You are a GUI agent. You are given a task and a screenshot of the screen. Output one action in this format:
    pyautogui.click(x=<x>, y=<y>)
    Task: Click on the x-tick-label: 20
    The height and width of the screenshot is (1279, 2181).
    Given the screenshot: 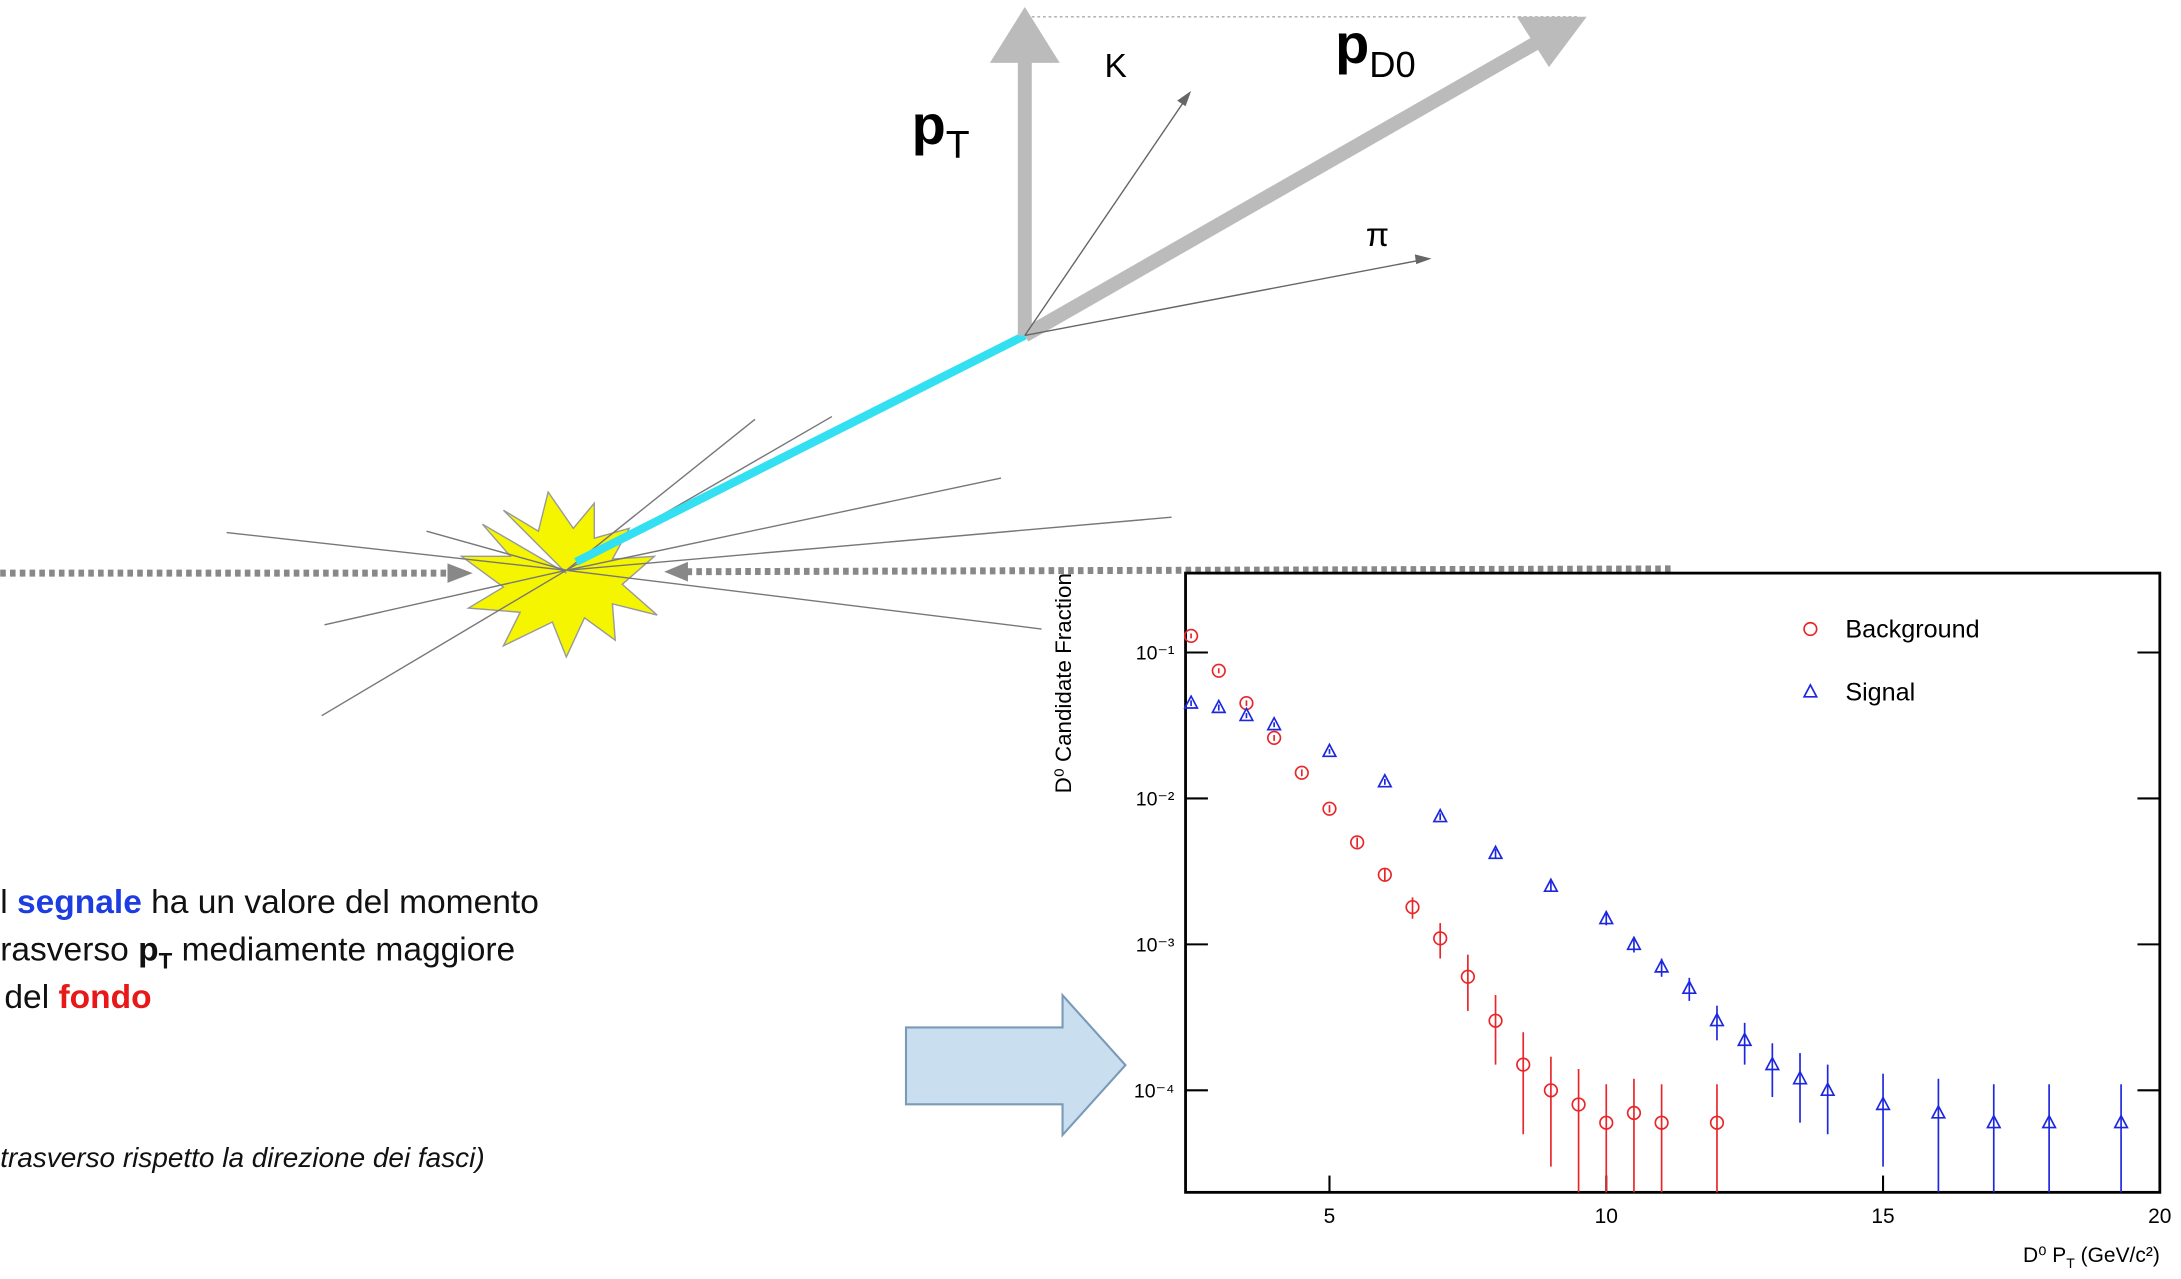 What is the action you would take?
    pyautogui.click(x=2159, y=1216)
    